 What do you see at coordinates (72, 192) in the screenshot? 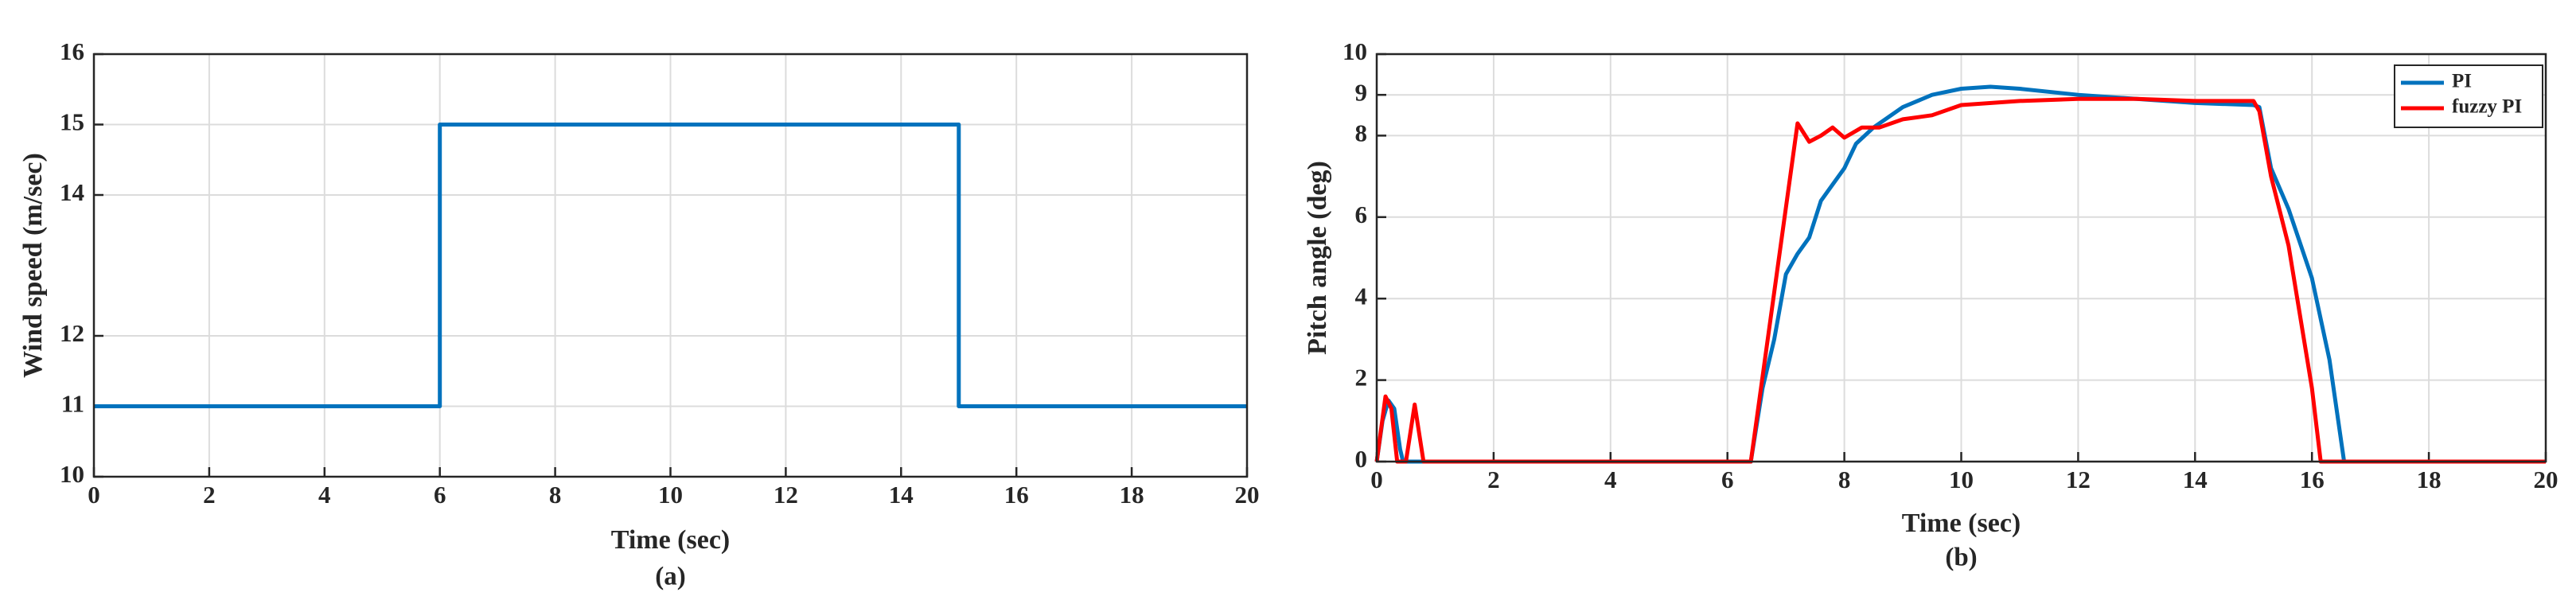
I see `y-tick-label: 14` at bounding box center [72, 192].